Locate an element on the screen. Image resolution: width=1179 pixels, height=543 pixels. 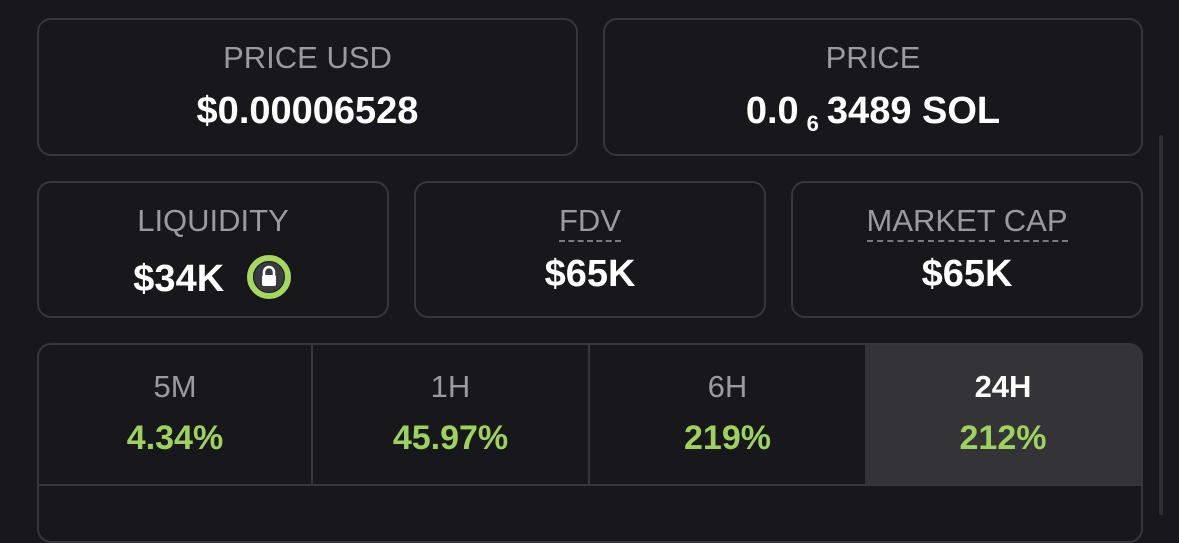
scrollbar is located at coordinates (1161, 325).